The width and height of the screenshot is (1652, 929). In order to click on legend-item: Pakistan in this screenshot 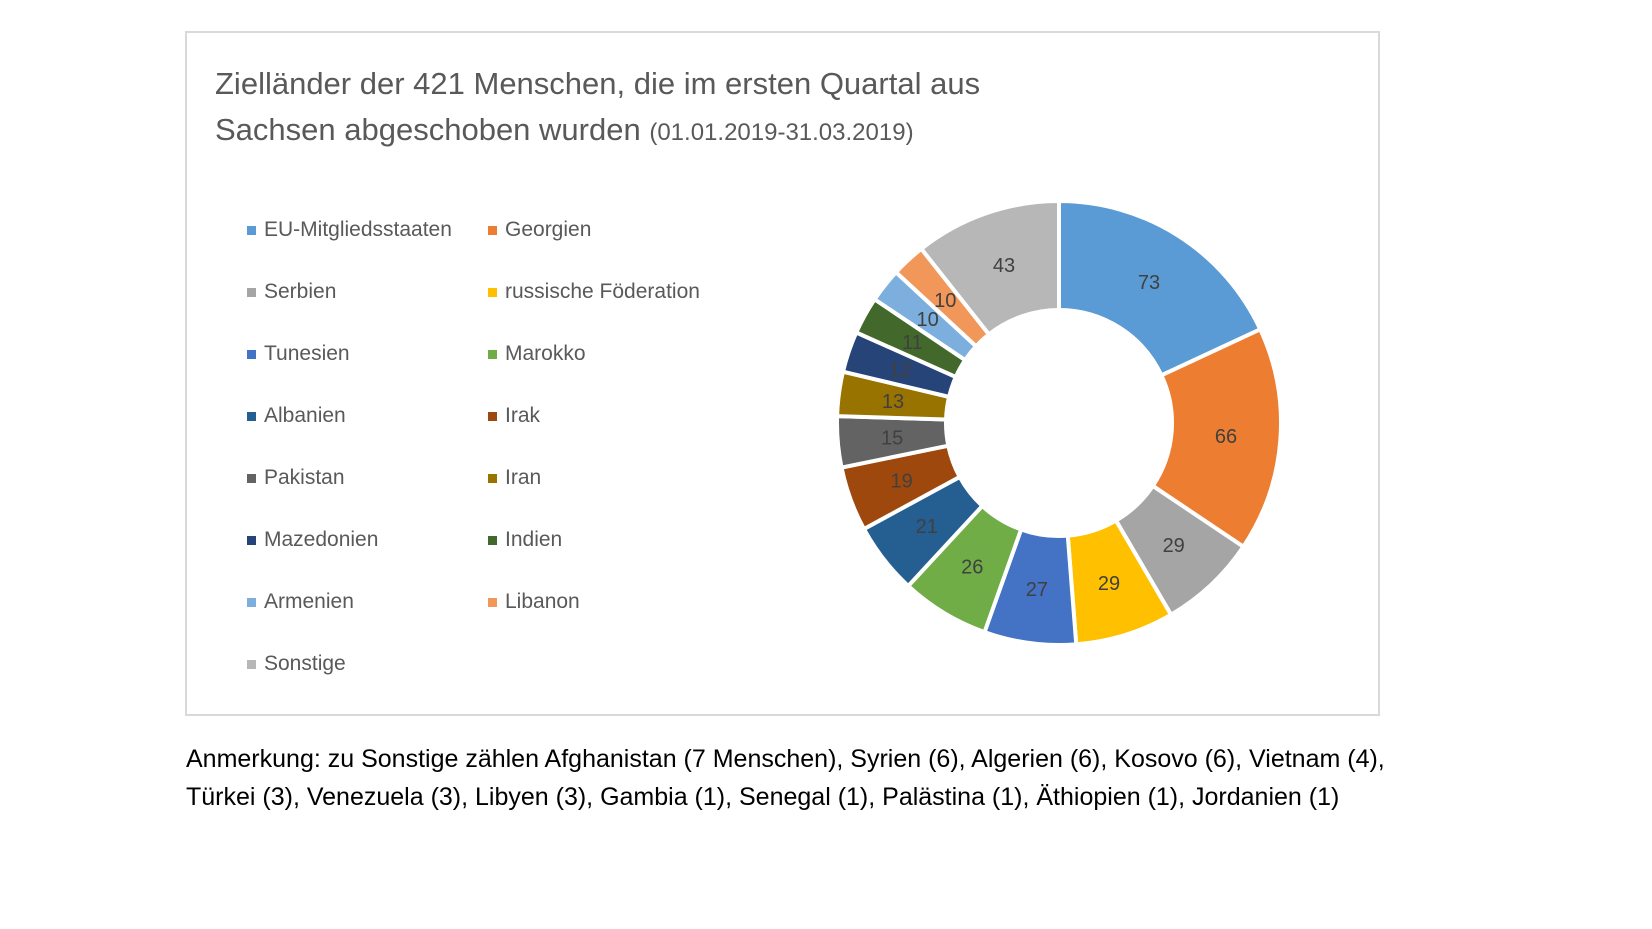, I will do `click(296, 478)`.